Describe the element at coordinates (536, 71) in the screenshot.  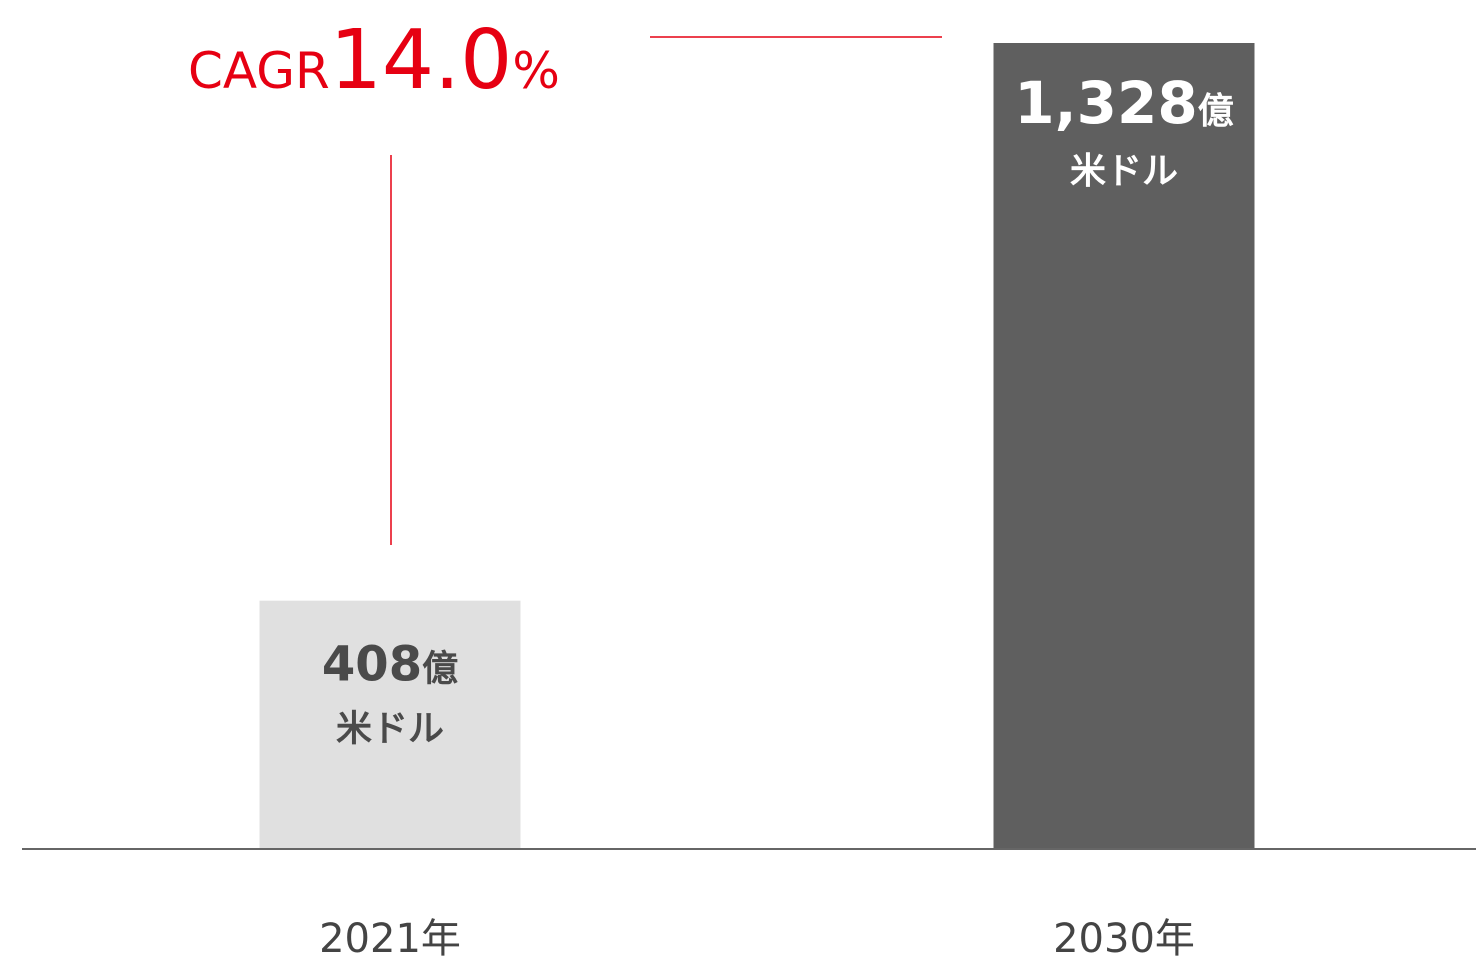
I see `cagr-suffix: %` at that location.